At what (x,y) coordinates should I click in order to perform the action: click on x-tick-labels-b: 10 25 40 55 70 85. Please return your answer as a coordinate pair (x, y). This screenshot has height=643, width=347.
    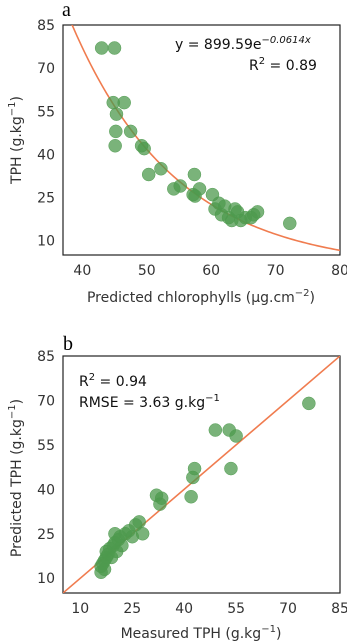
    Looking at the image, I should click on (209, 609).